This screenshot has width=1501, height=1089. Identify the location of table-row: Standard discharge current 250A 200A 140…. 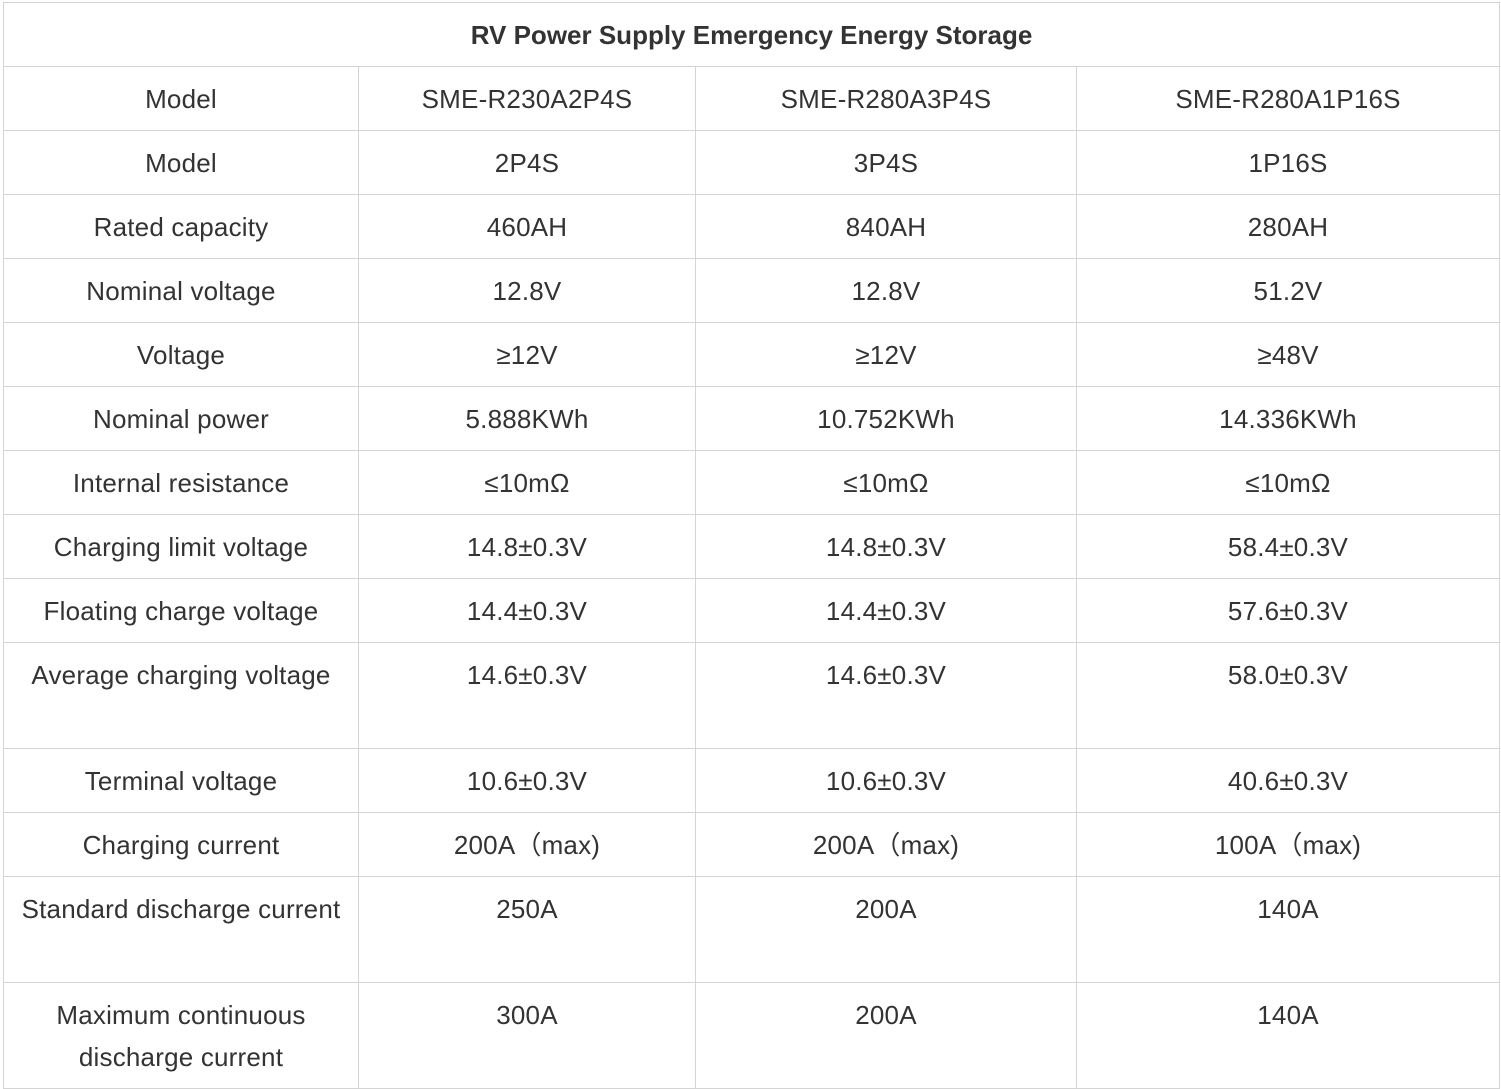
(752, 929).